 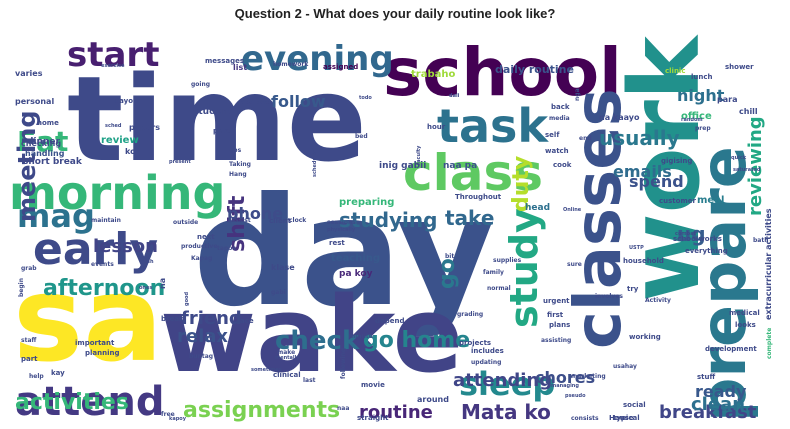 I want to click on word-attending: attending, so click(x=503, y=380).